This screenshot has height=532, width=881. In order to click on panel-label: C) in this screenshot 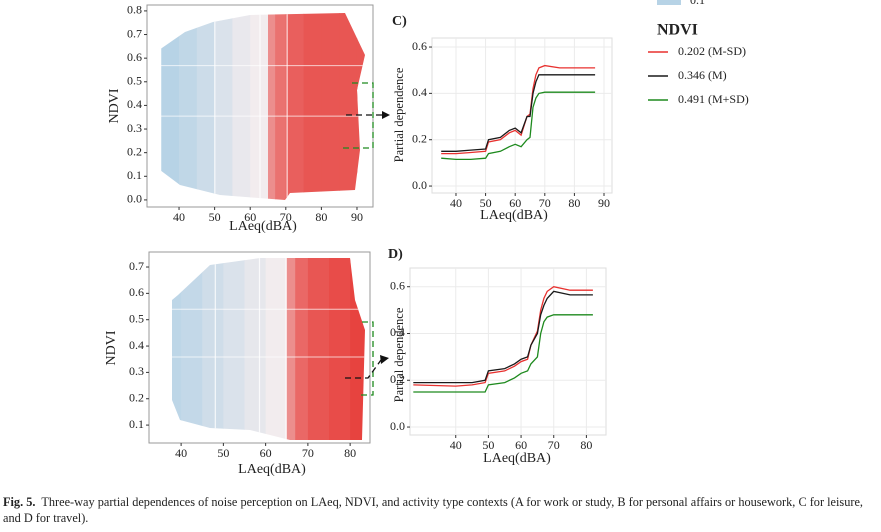, I will do `click(399, 21)`.